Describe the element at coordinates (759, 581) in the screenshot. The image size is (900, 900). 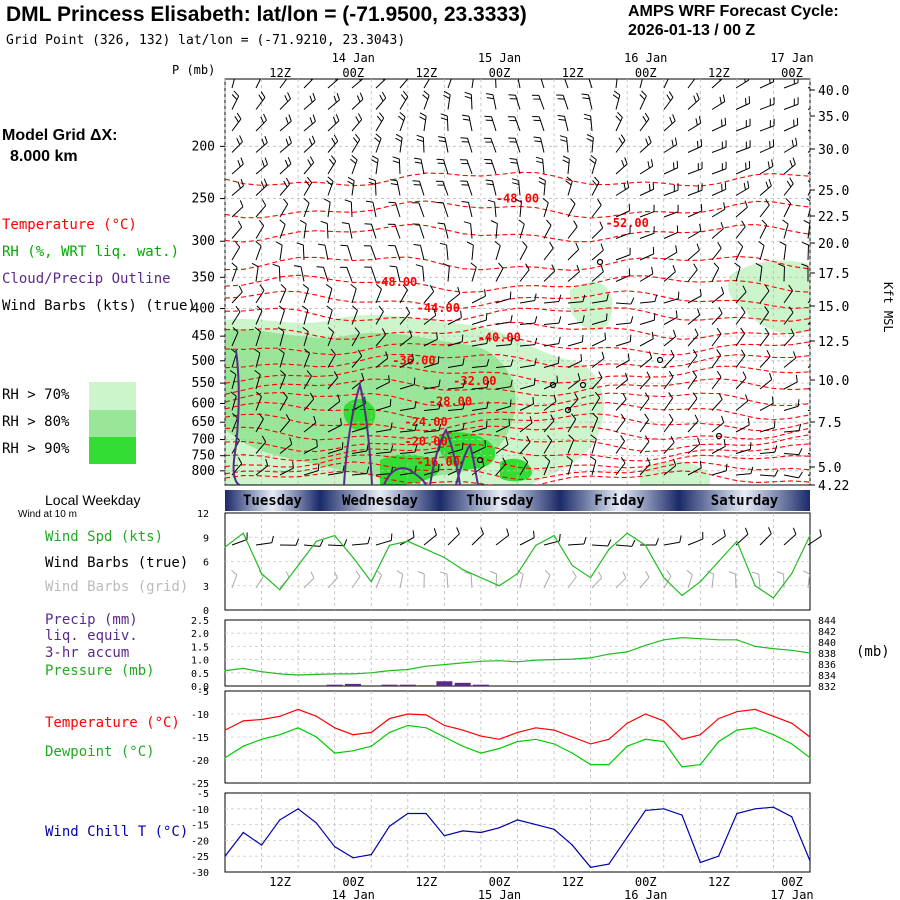
I see `surface-wind-barb-grid` at that location.